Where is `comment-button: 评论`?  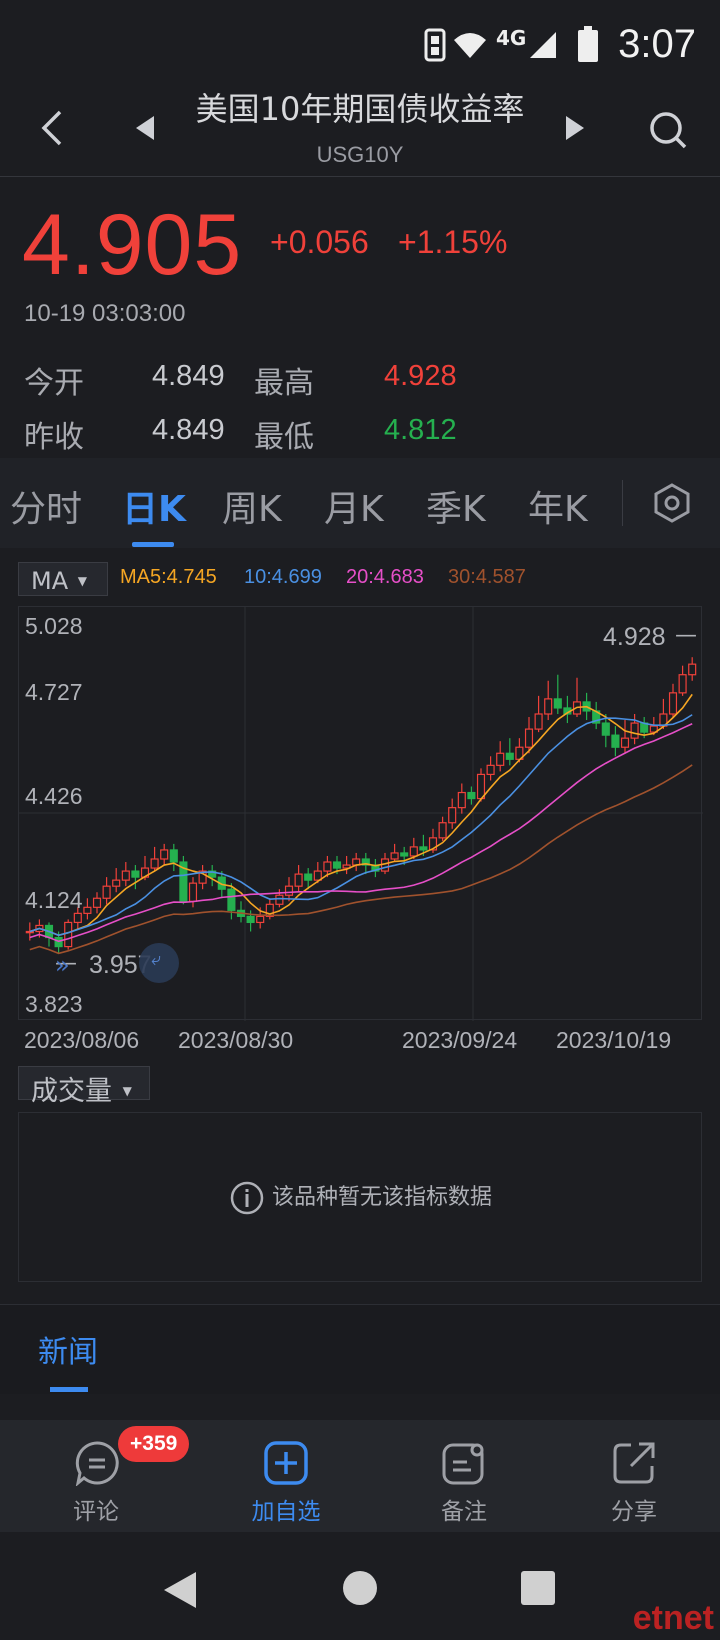
comment-button: 评论 is located at coordinates (96, 1476).